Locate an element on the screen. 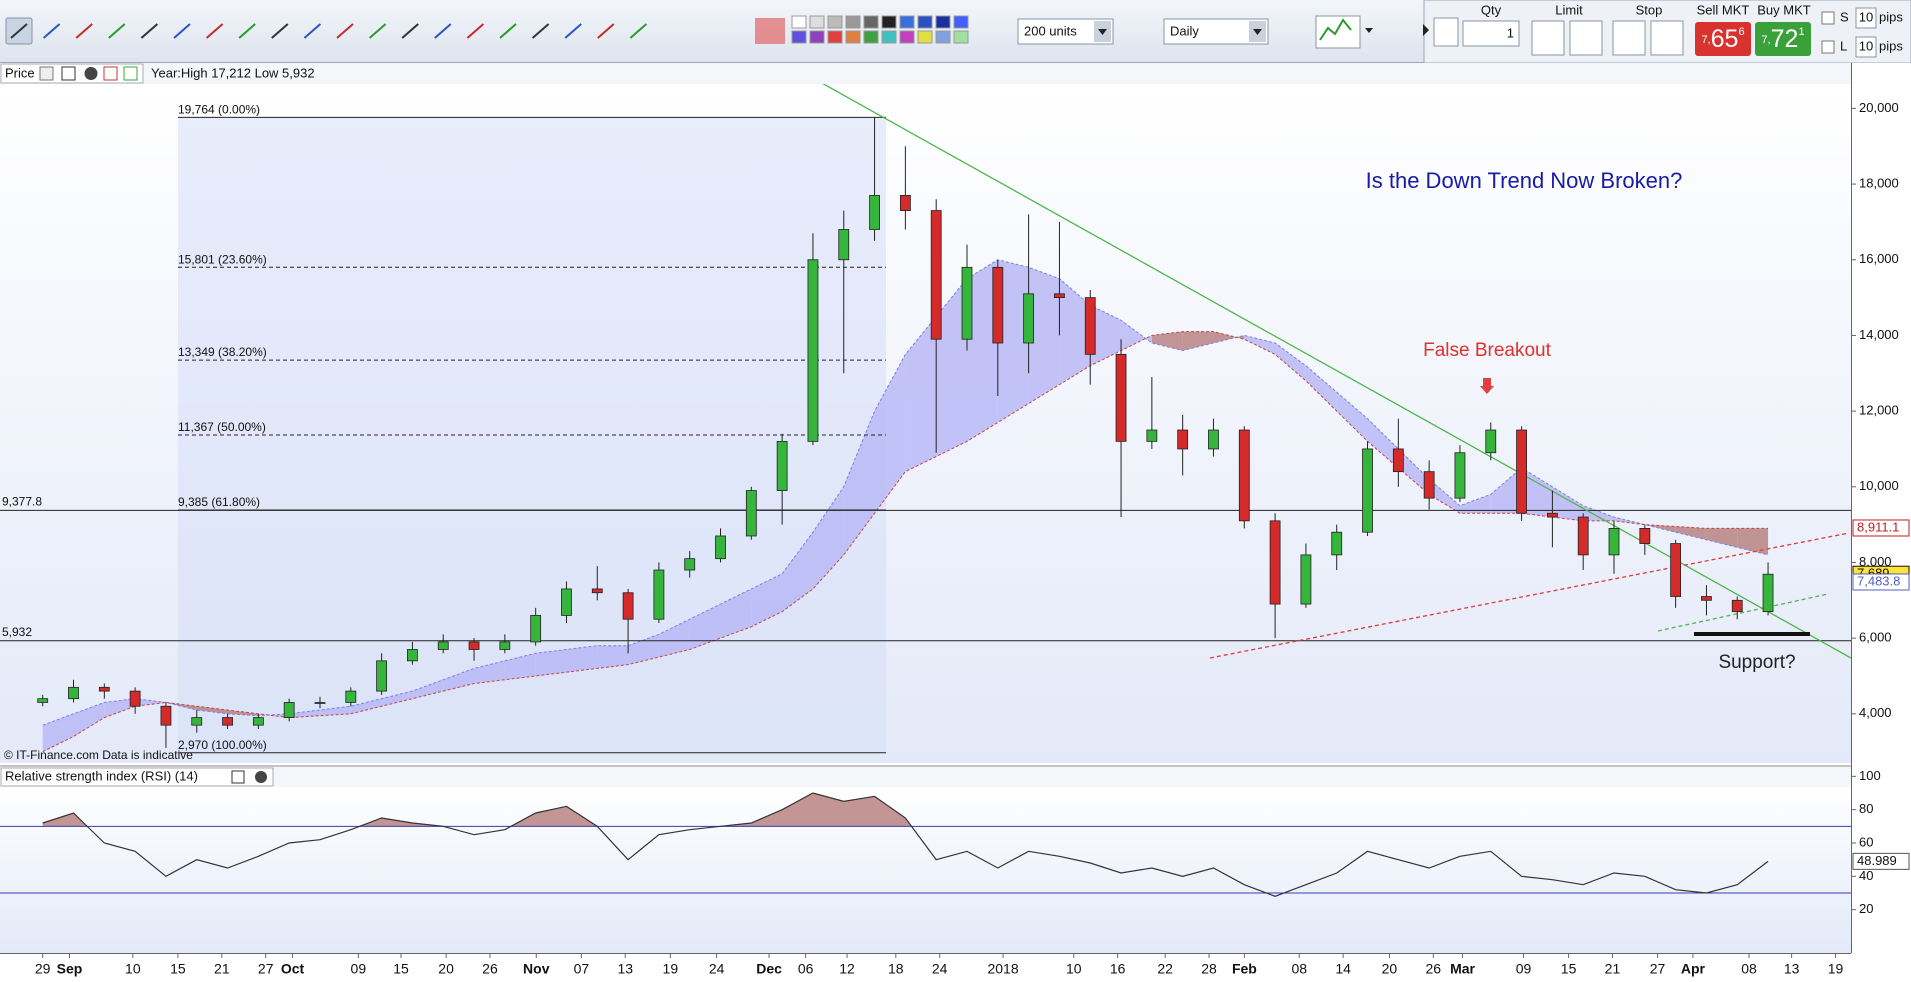 This screenshot has width=1911, height=982. settings-button is located at coordinates (1446, 32).